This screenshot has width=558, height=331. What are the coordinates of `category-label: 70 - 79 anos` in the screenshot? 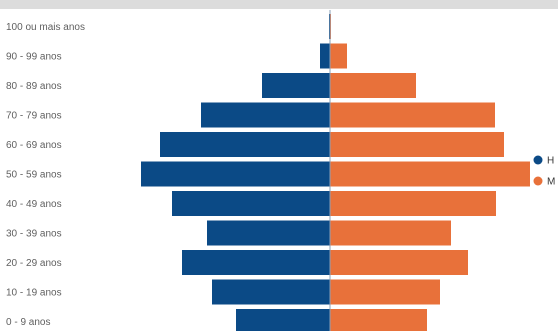 It's located at (34, 116).